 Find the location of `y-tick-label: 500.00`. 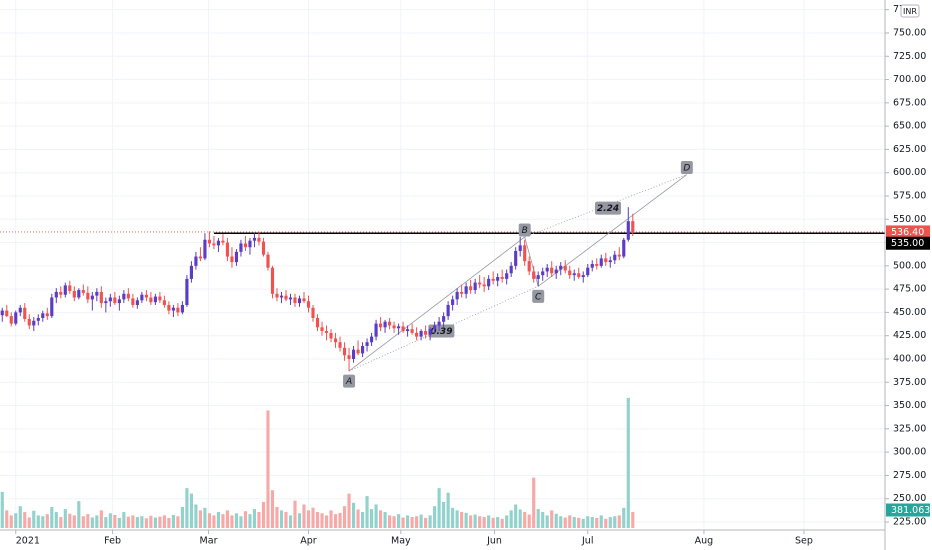

y-tick-label: 500.00 is located at coordinates (909, 265).